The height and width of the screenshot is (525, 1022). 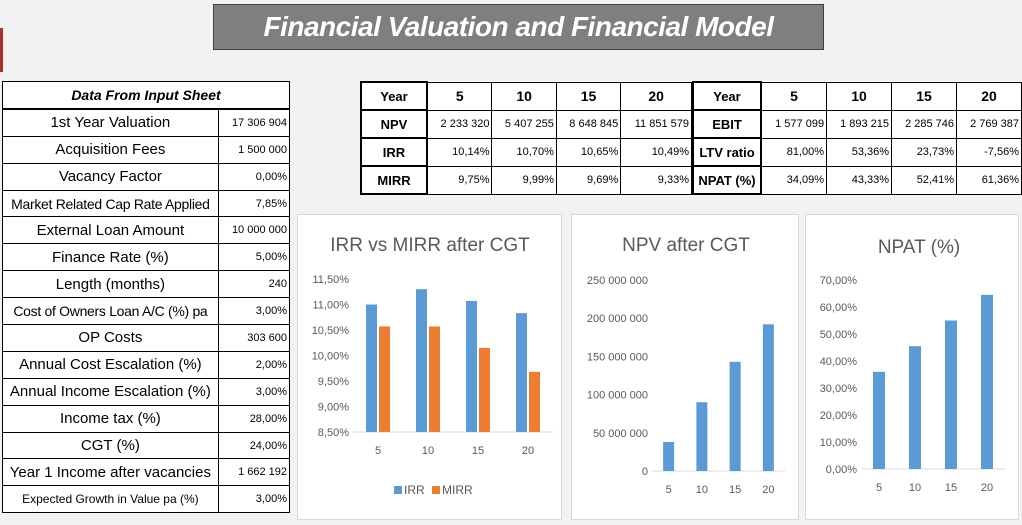 What do you see at coordinates (254, 122) in the screenshot?
I see `input-value: 17 306 904` at bounding box center [254, 122].